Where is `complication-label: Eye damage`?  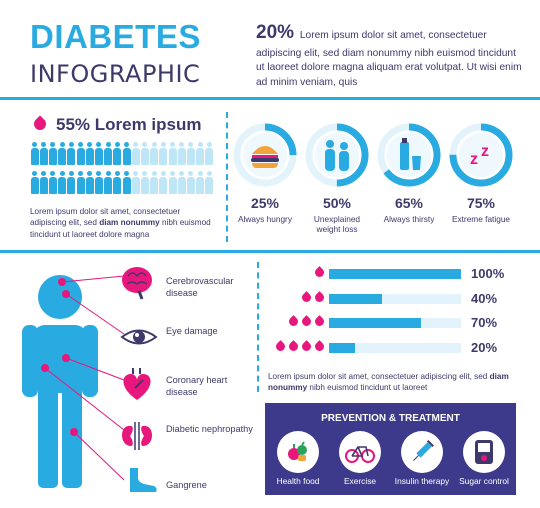 complication-label: Eye damage is located at coordinates (192, 331).